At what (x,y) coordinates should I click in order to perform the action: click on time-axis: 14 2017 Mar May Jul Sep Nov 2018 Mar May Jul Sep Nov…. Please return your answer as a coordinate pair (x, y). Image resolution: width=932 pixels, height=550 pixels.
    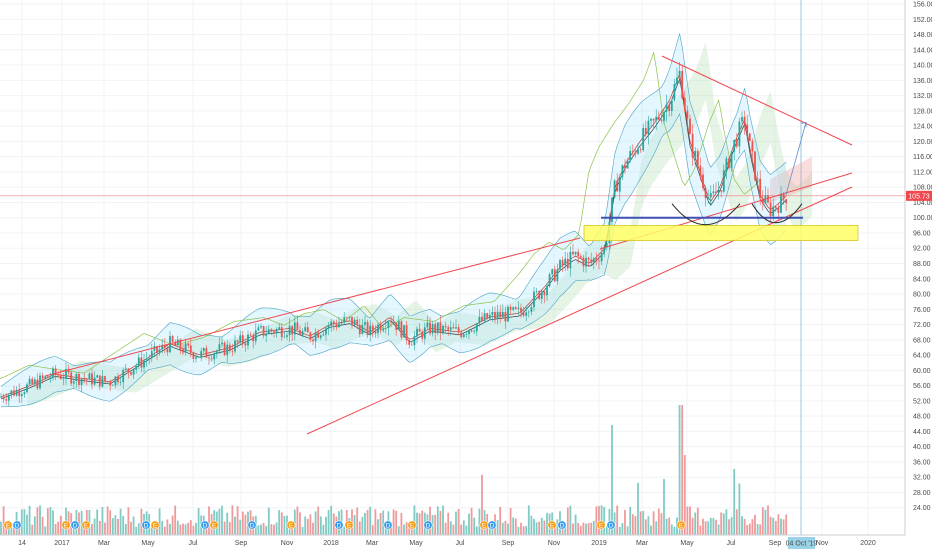
    Looking at the image, I should click on (452, 541).